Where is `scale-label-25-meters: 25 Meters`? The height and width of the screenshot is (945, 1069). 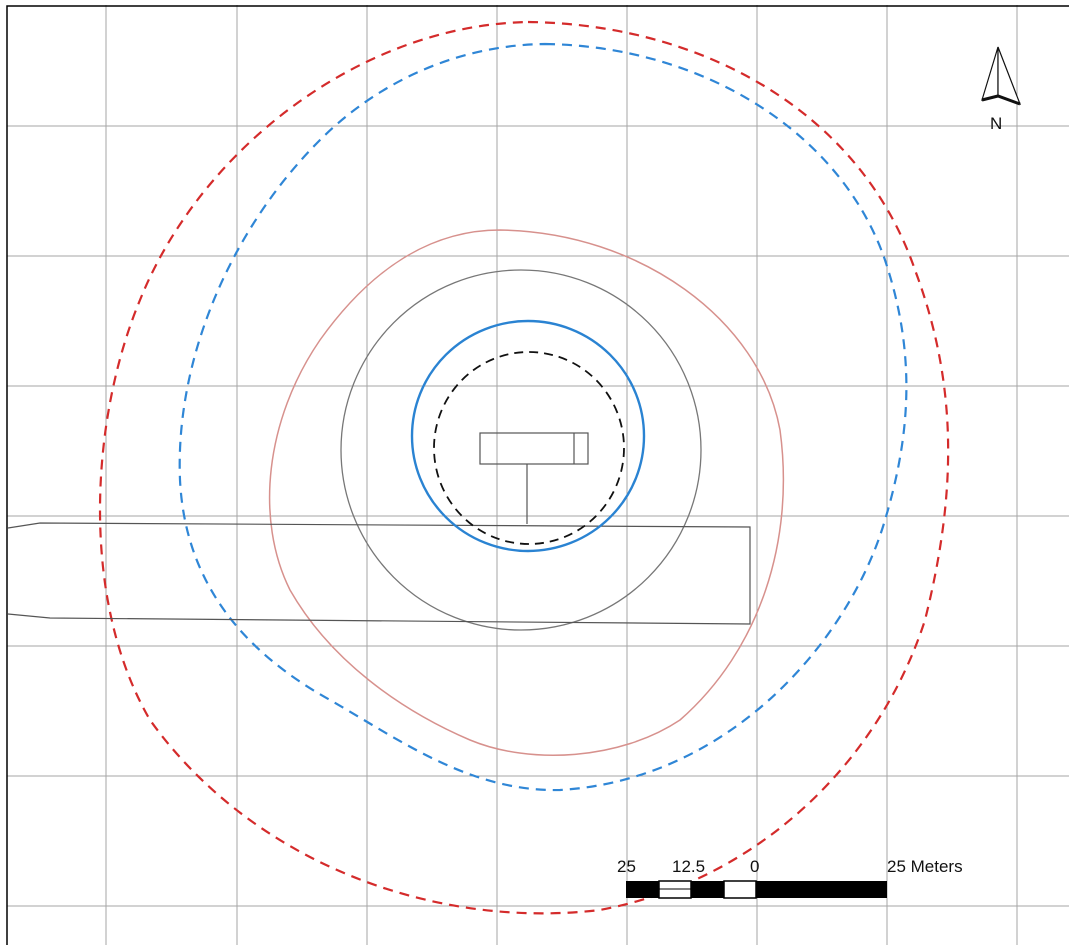 scale-label-25-meters: 25 Meters is located at coordinates (925, 866).